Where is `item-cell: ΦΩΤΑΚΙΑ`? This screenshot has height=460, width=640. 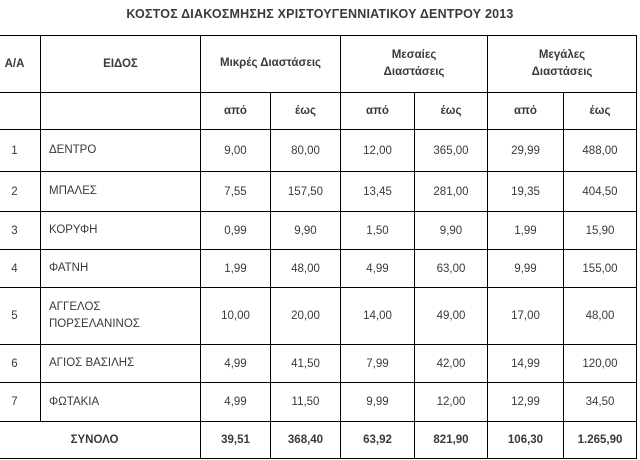
item-cell: ΦΩΤΑΚΙΑ is located at coordinates (120, 402).